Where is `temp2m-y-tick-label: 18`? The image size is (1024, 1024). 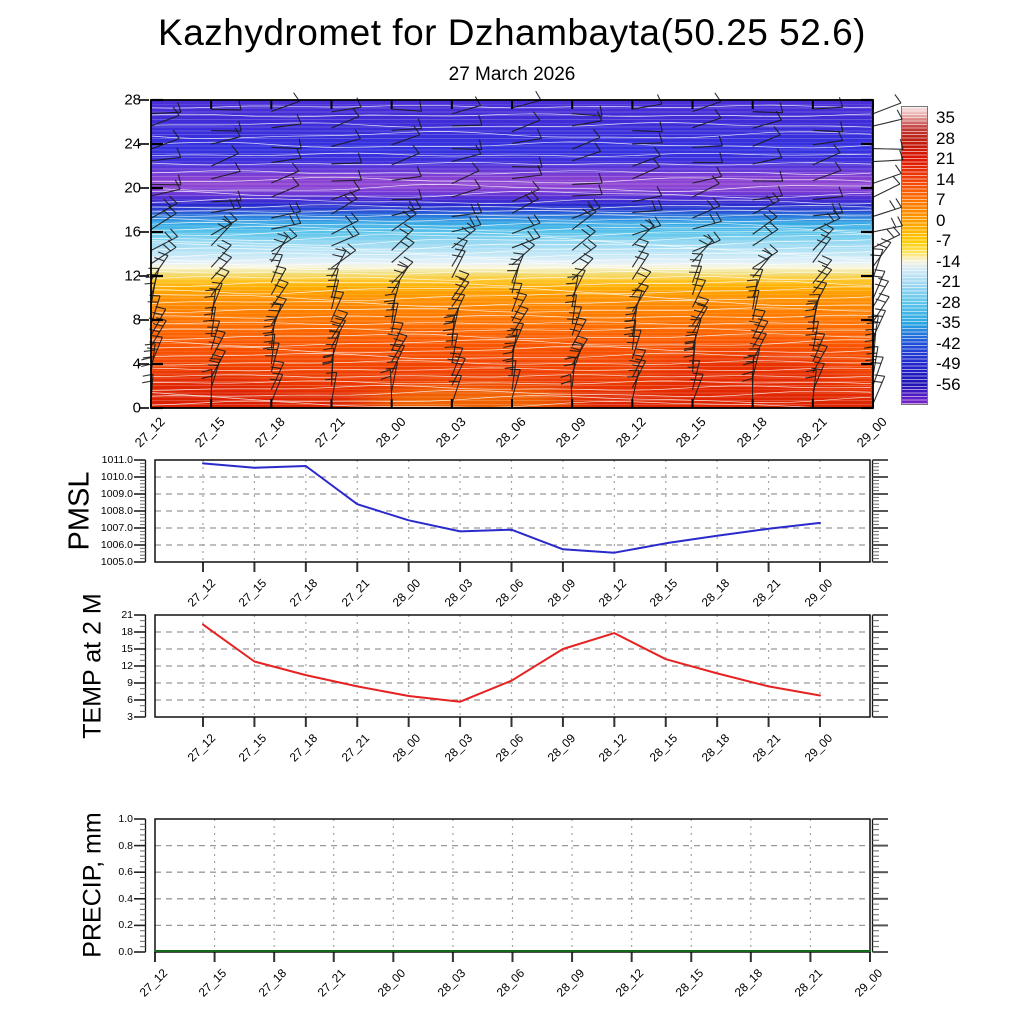 temp2m-y-tick-label: 18 is located at coordinates (127, 632).